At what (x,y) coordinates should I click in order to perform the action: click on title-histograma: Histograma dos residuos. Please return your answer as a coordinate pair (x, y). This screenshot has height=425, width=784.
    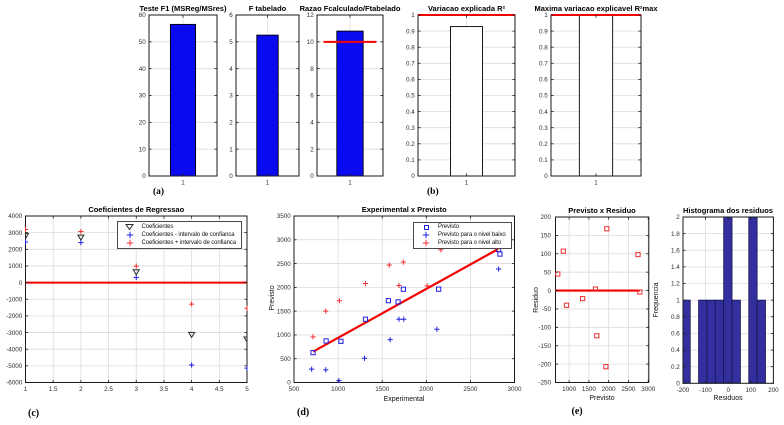
    Looking at the image, I should click on (728, 210).